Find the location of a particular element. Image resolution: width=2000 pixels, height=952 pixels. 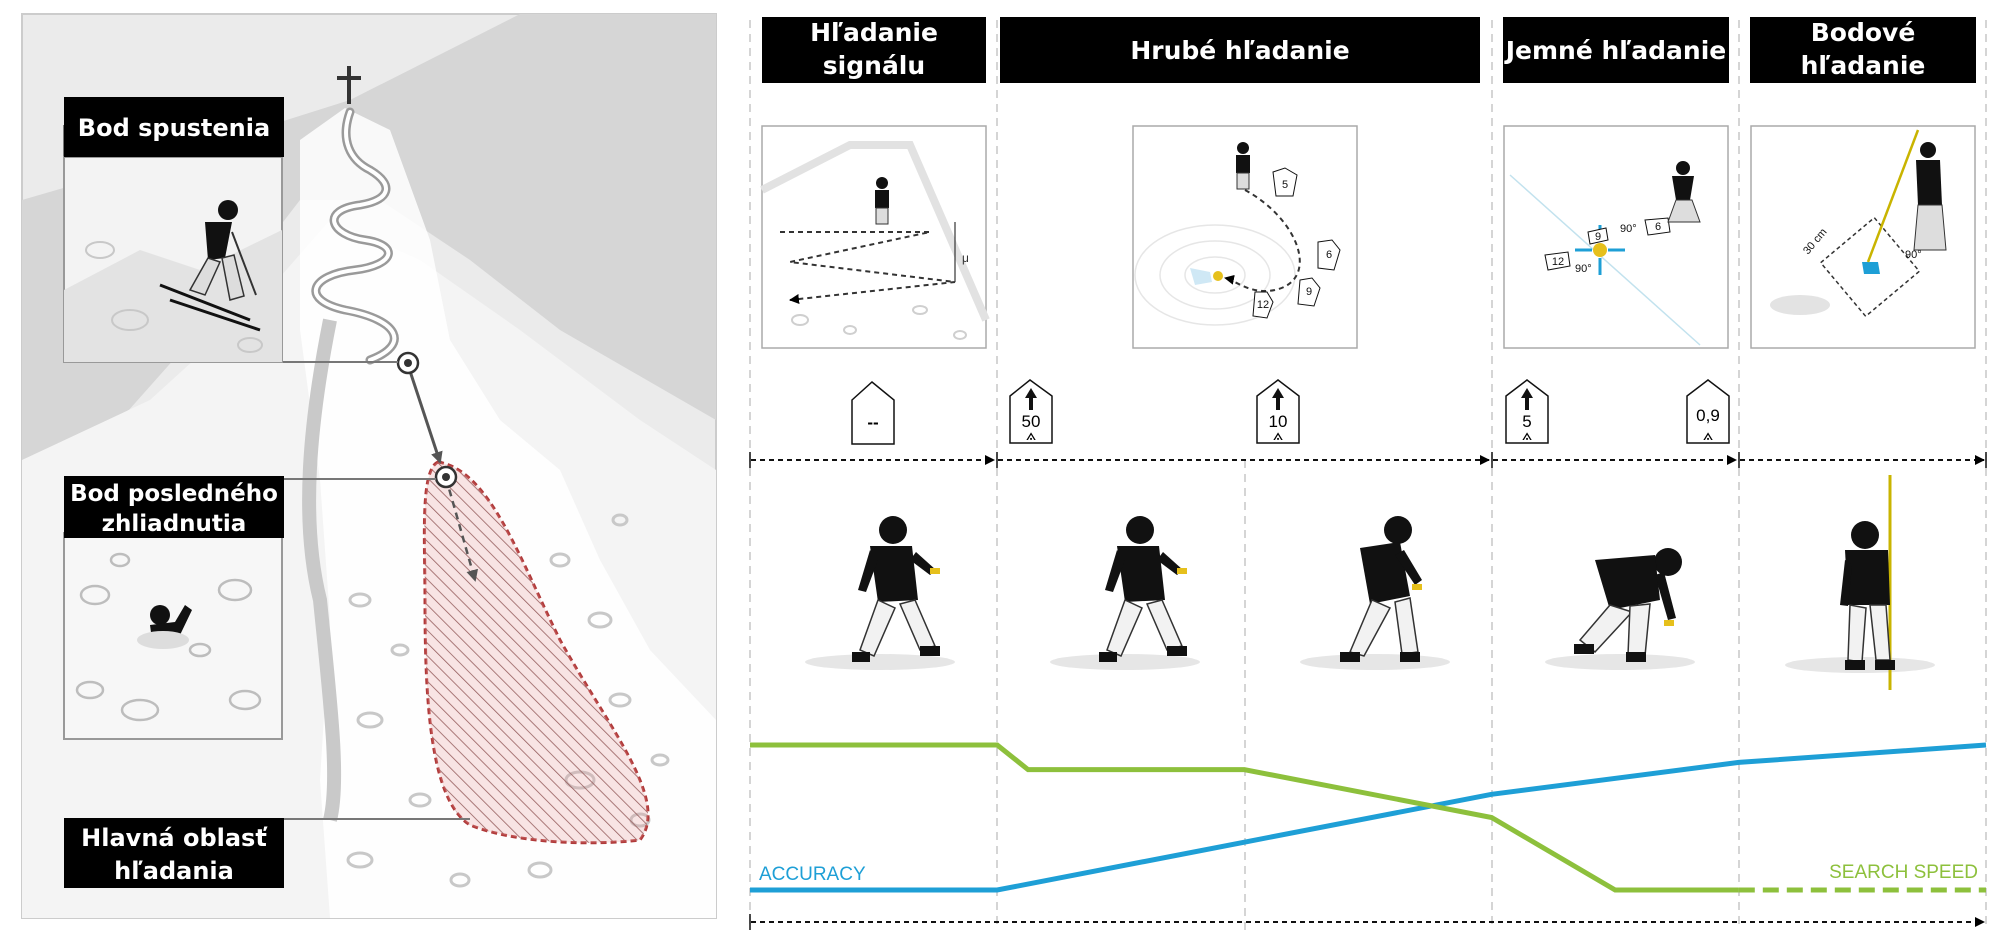

svg-text: Hrubé hľadanie is located at coordinates (1239, 50).